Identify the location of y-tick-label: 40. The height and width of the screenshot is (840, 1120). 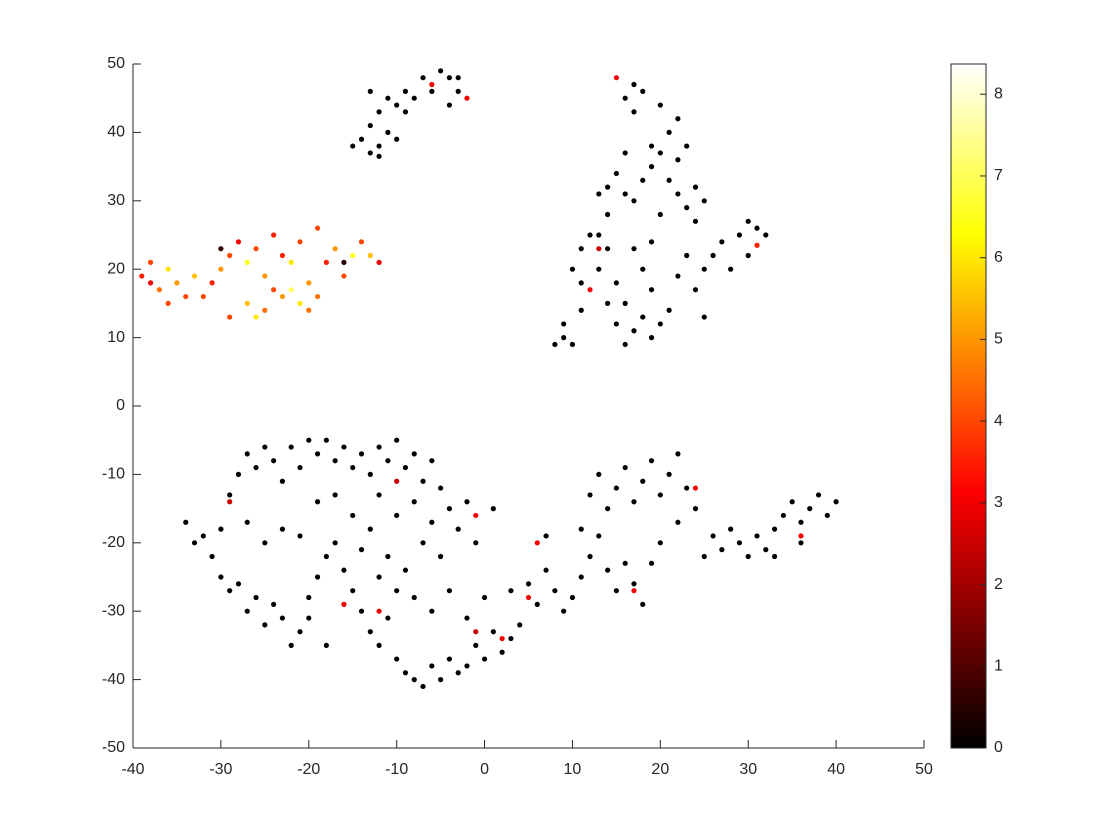
(116, 132).